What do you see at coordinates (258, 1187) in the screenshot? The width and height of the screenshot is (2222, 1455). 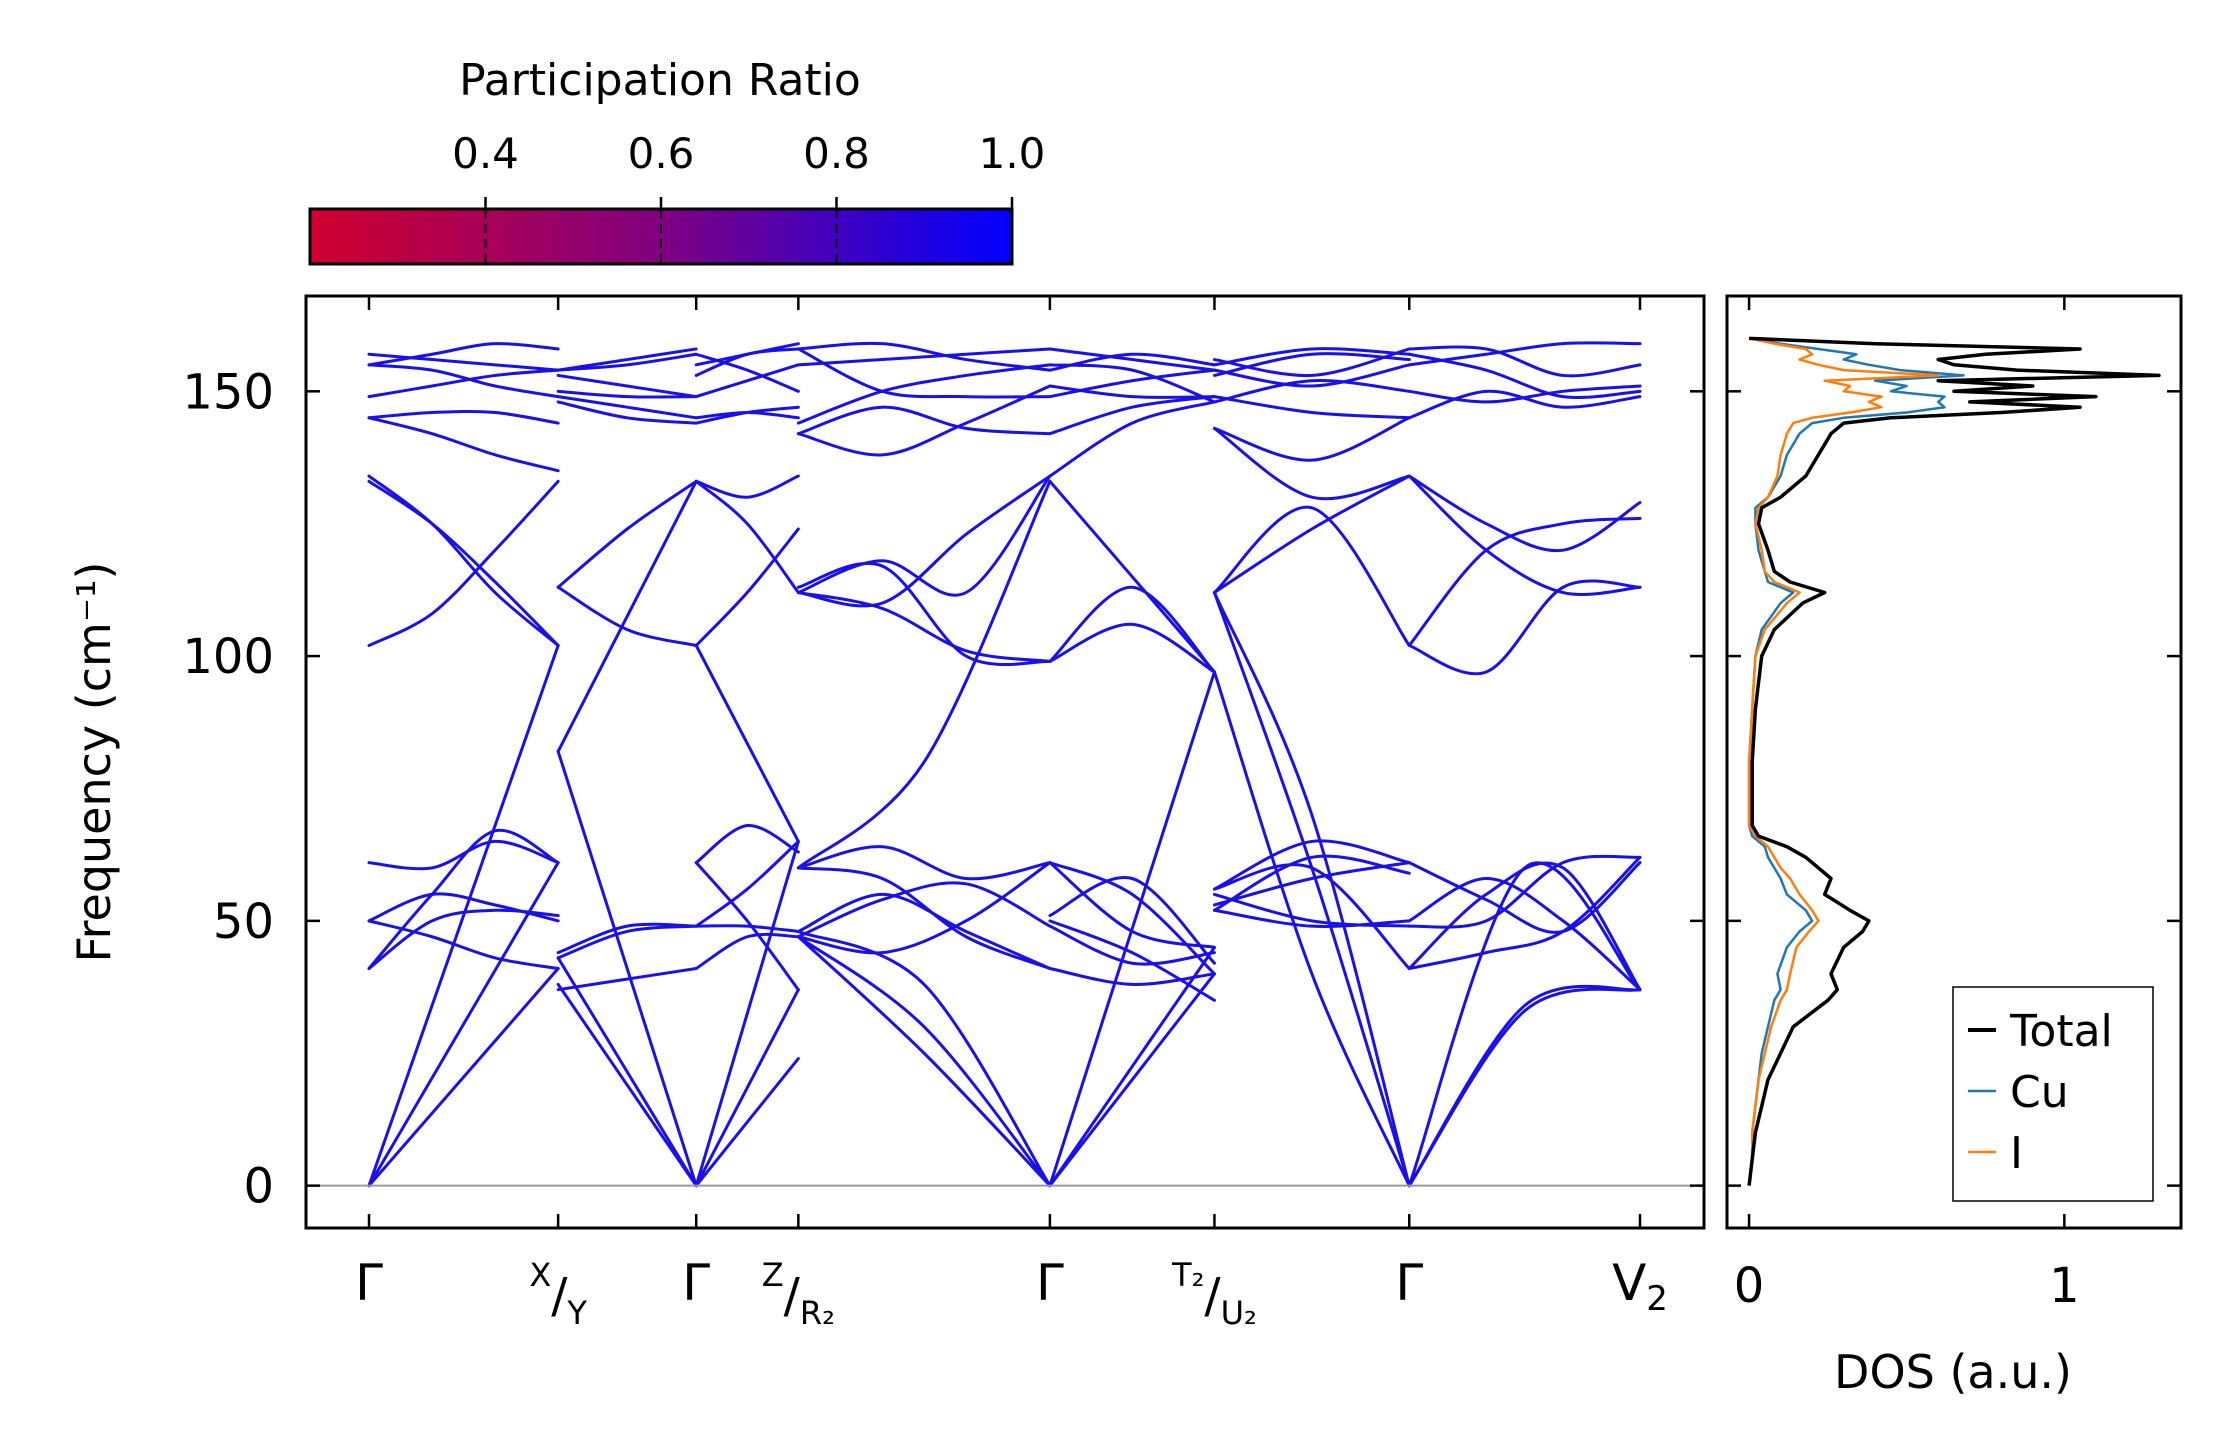 I see `y-axis-tick-label: 0` at bounding box center [258, 1187].